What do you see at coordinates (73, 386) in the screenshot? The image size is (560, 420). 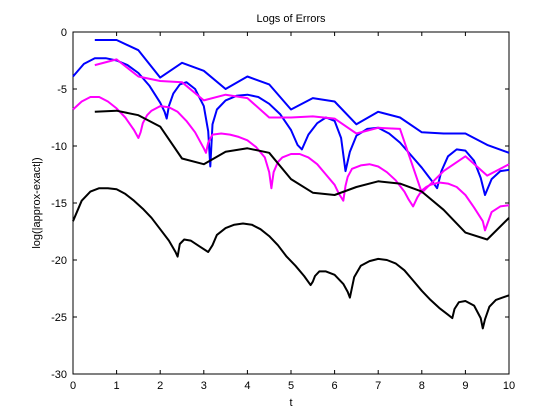 I see `x-tick-label: 0` at bounding box center [73, 386].